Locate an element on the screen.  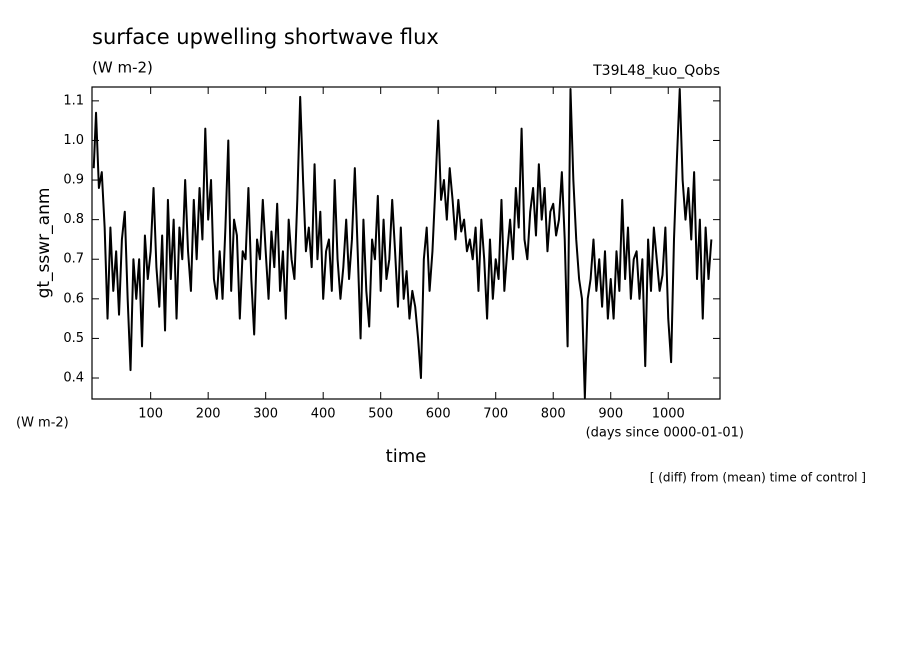
x-tick-label: 1000 is located at coordinates (668, 414).